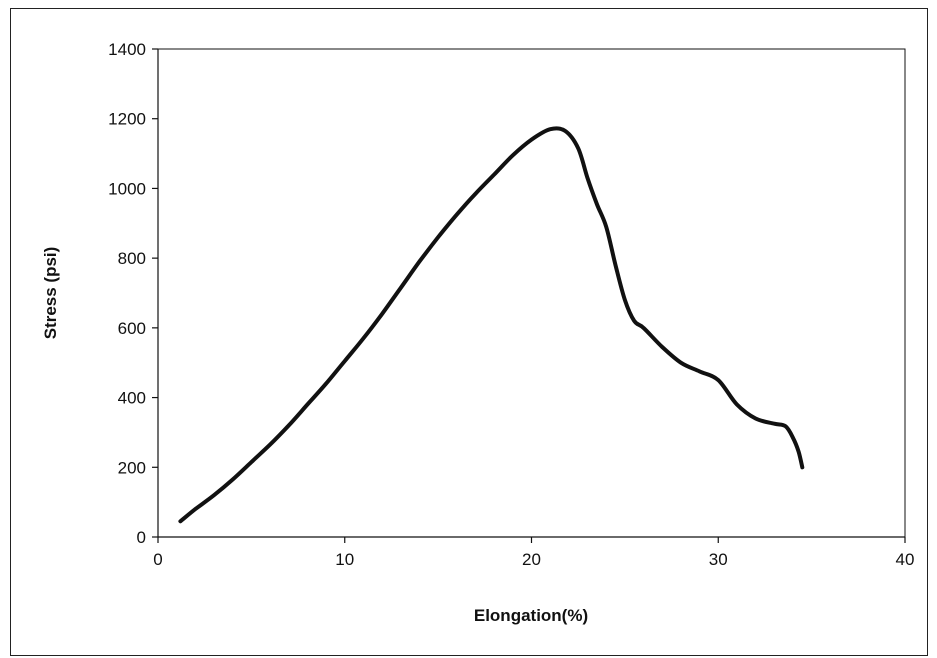 The height and width of the screenshot is (658, 937). I want to click on y-tick-label: 0, so click(141, 537).